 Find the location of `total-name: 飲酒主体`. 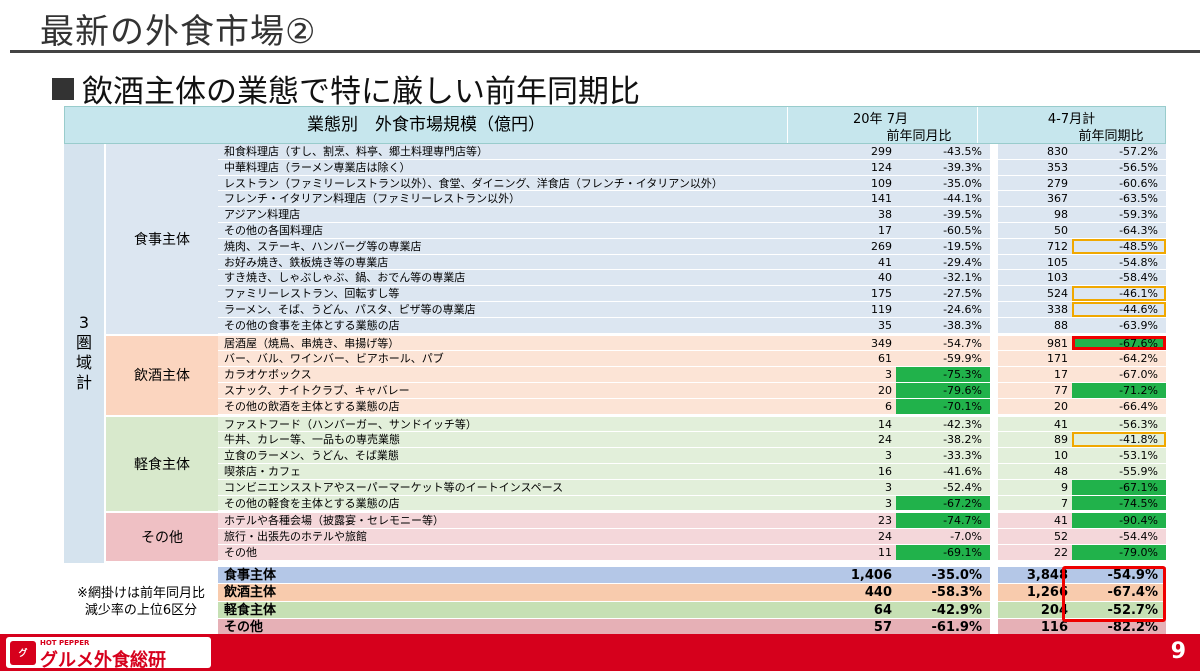

total-name: 飲酒主体 is located at coordinates (250, 593).